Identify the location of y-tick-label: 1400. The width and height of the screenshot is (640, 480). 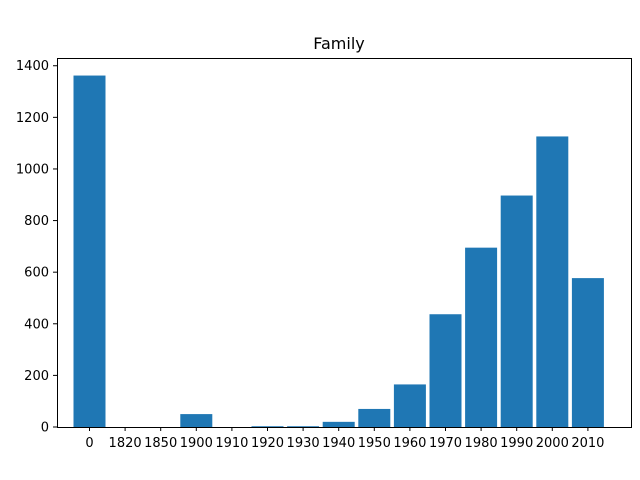
(32, 66).